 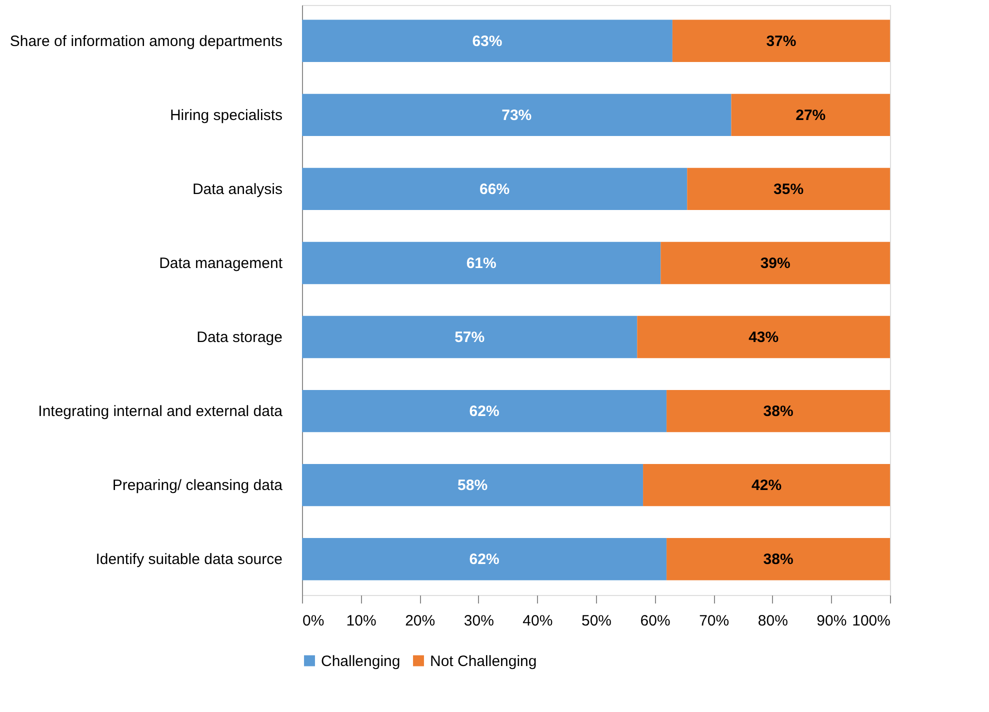 I want to click on x-tick-label: 50%, so click(x=596, y=621).